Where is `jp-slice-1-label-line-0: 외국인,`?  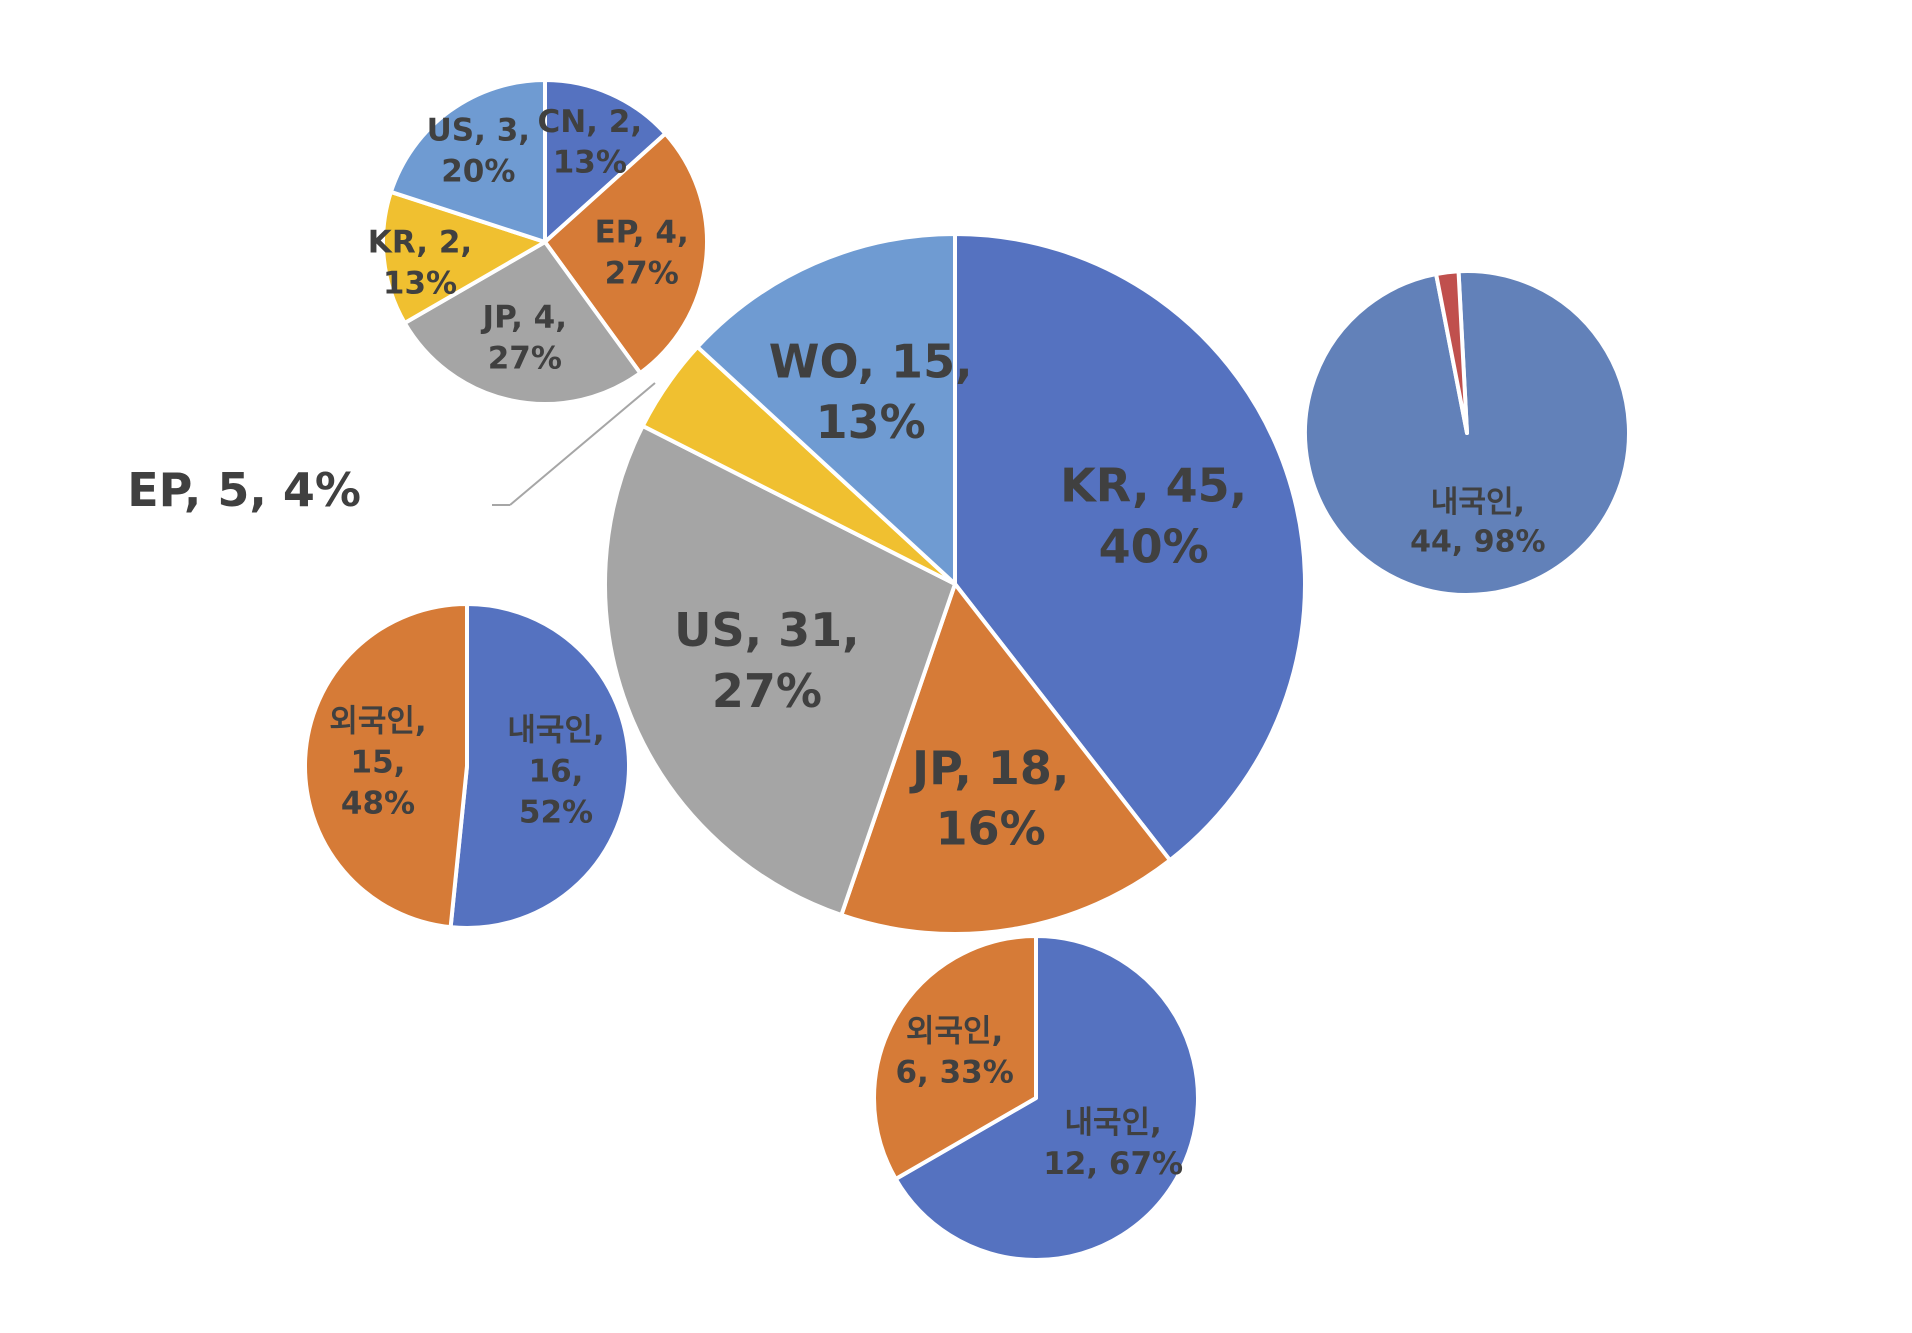 jp-slice-1-label-line-0: 외국인, is located at coordinates (954, 1031).